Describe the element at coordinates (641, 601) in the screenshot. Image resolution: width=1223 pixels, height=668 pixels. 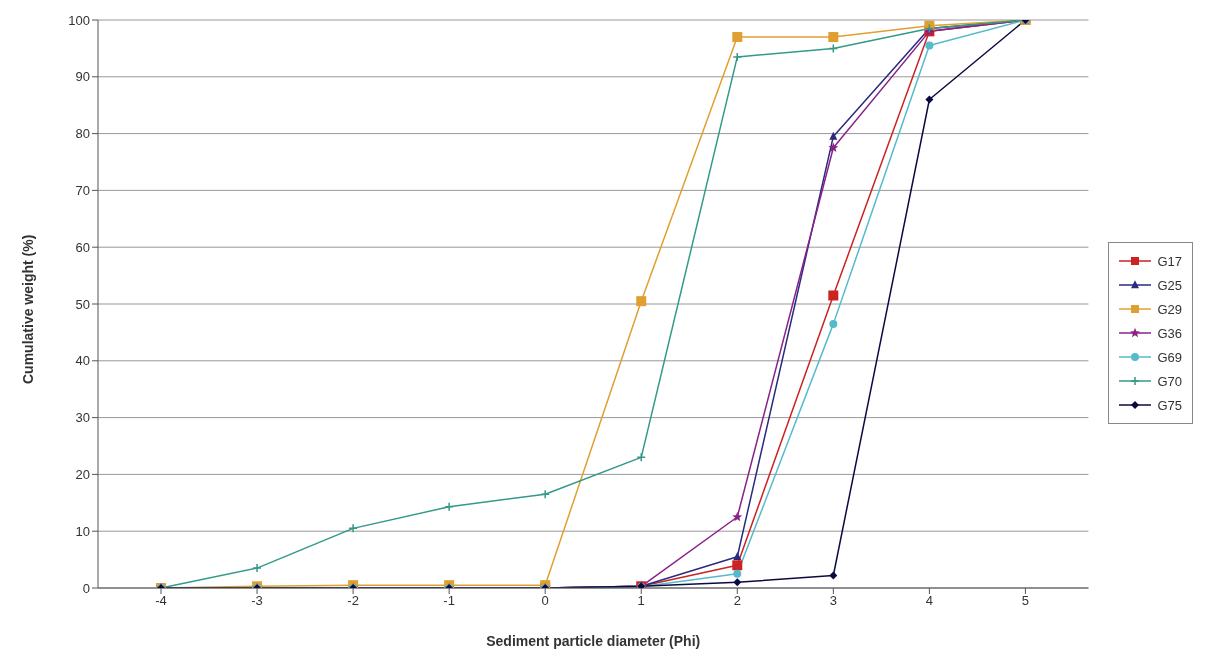
I see `x-tick-label: 1` at that location.